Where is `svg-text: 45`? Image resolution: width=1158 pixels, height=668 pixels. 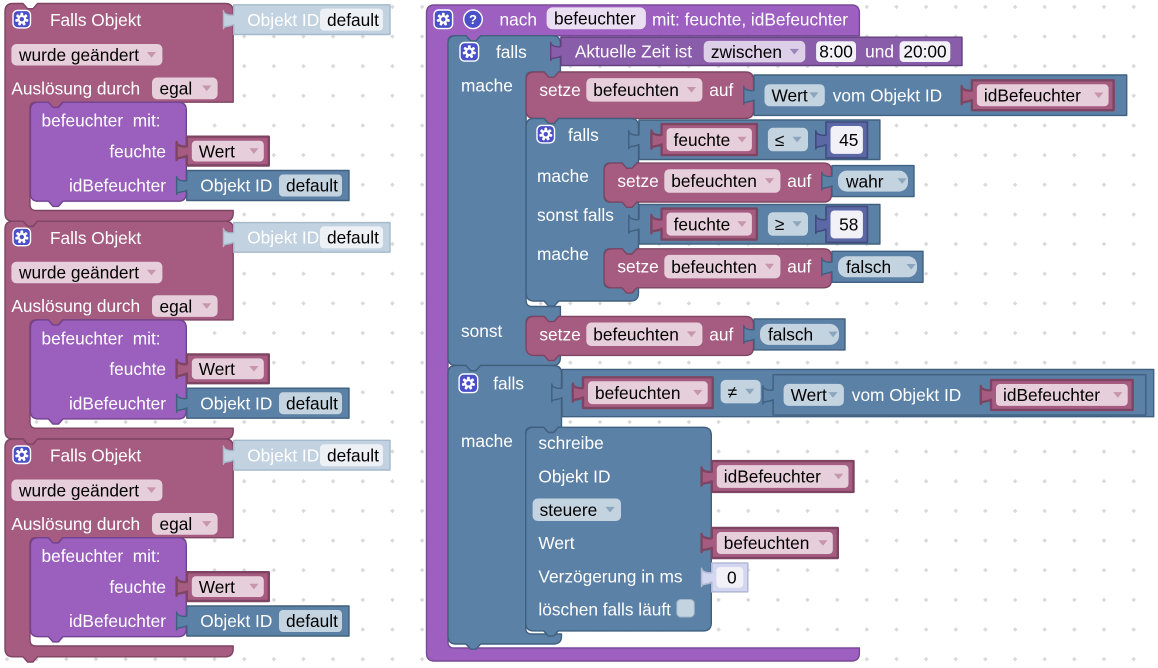 svg-text: 45 is located at coordinates (848, 140).